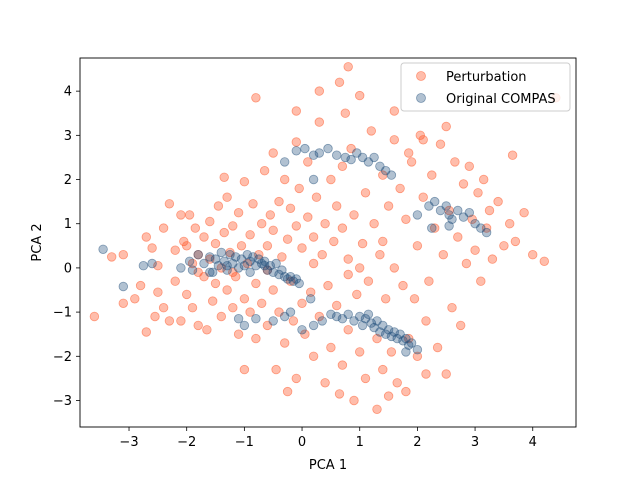 This screenshot has height=481, width=640. Describe the element at coordinates (68, 224) in the screenshot. I see `y-tick-label: 1` at that location.